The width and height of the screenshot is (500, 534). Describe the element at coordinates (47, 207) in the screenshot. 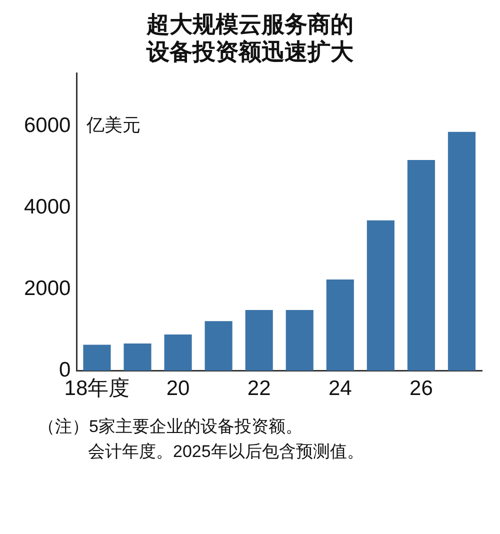

I see `y-tick-label: 4000` at that location.